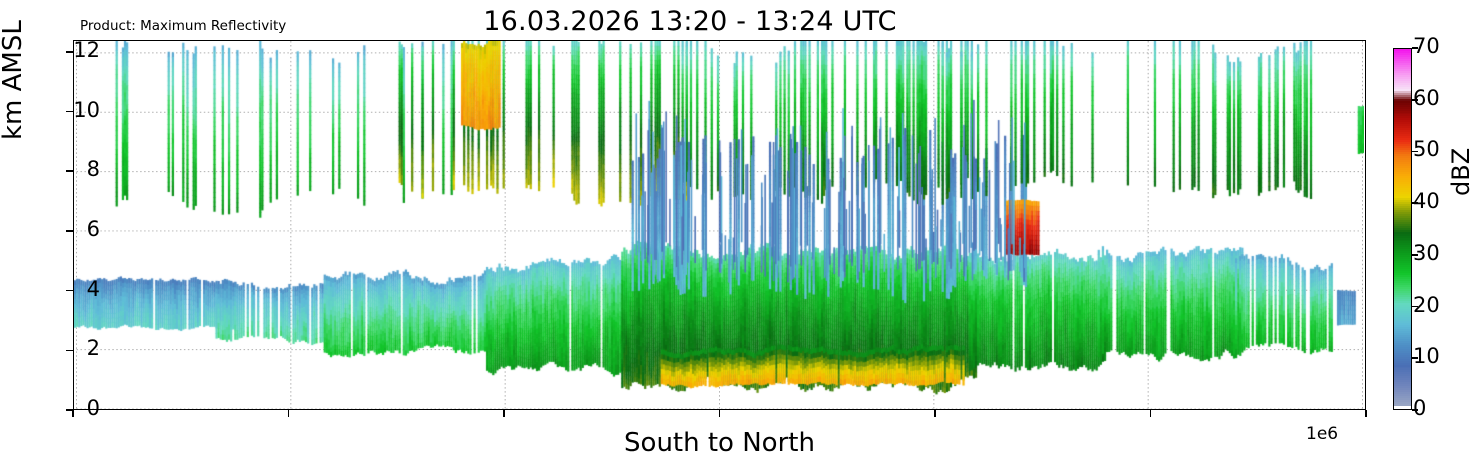  What do you see at coordinates (1426, 201) in the screenshot?
I see `colorbar-tick-label: 40` at bounding box center [1426, 201].